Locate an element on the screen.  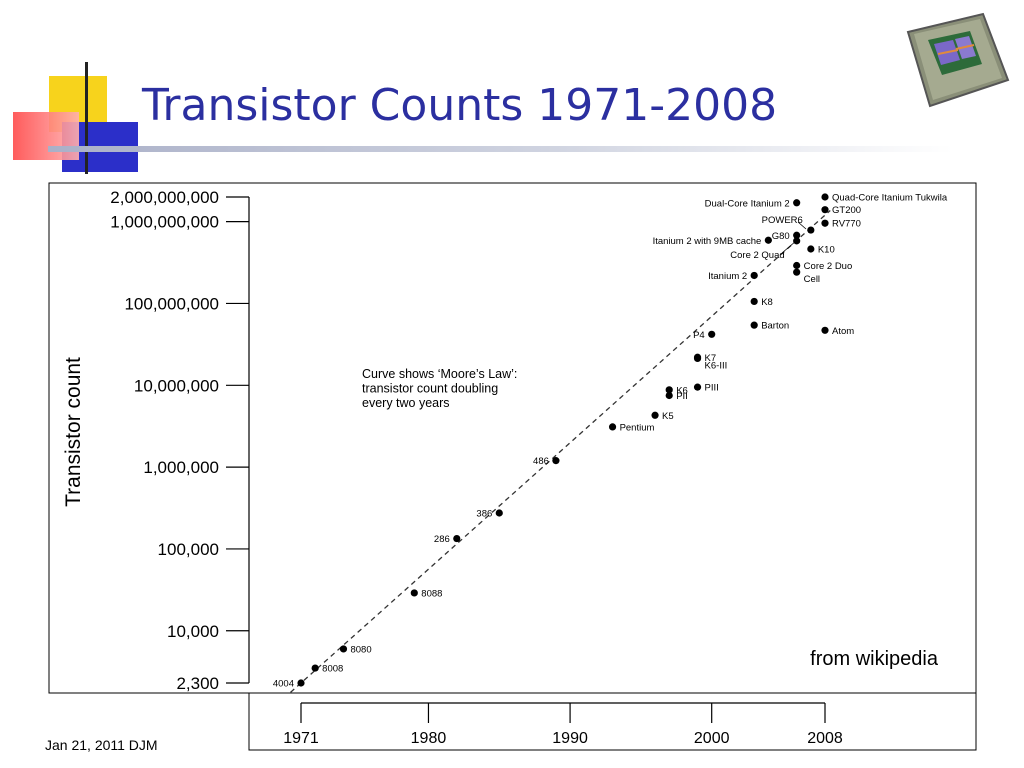
data-point-label: GT200 is located at coordinates (846, 210).